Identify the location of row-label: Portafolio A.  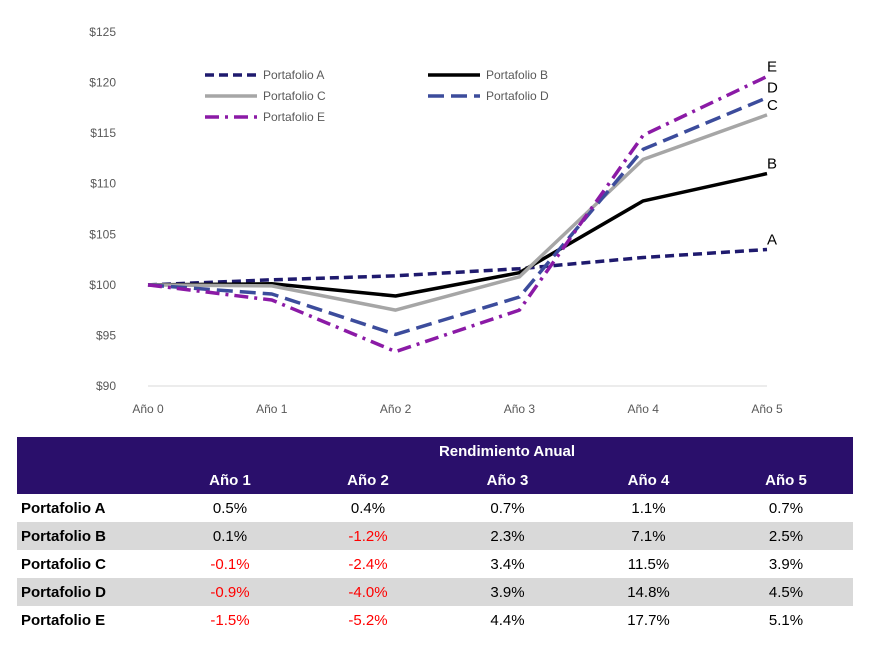
(63, 508).